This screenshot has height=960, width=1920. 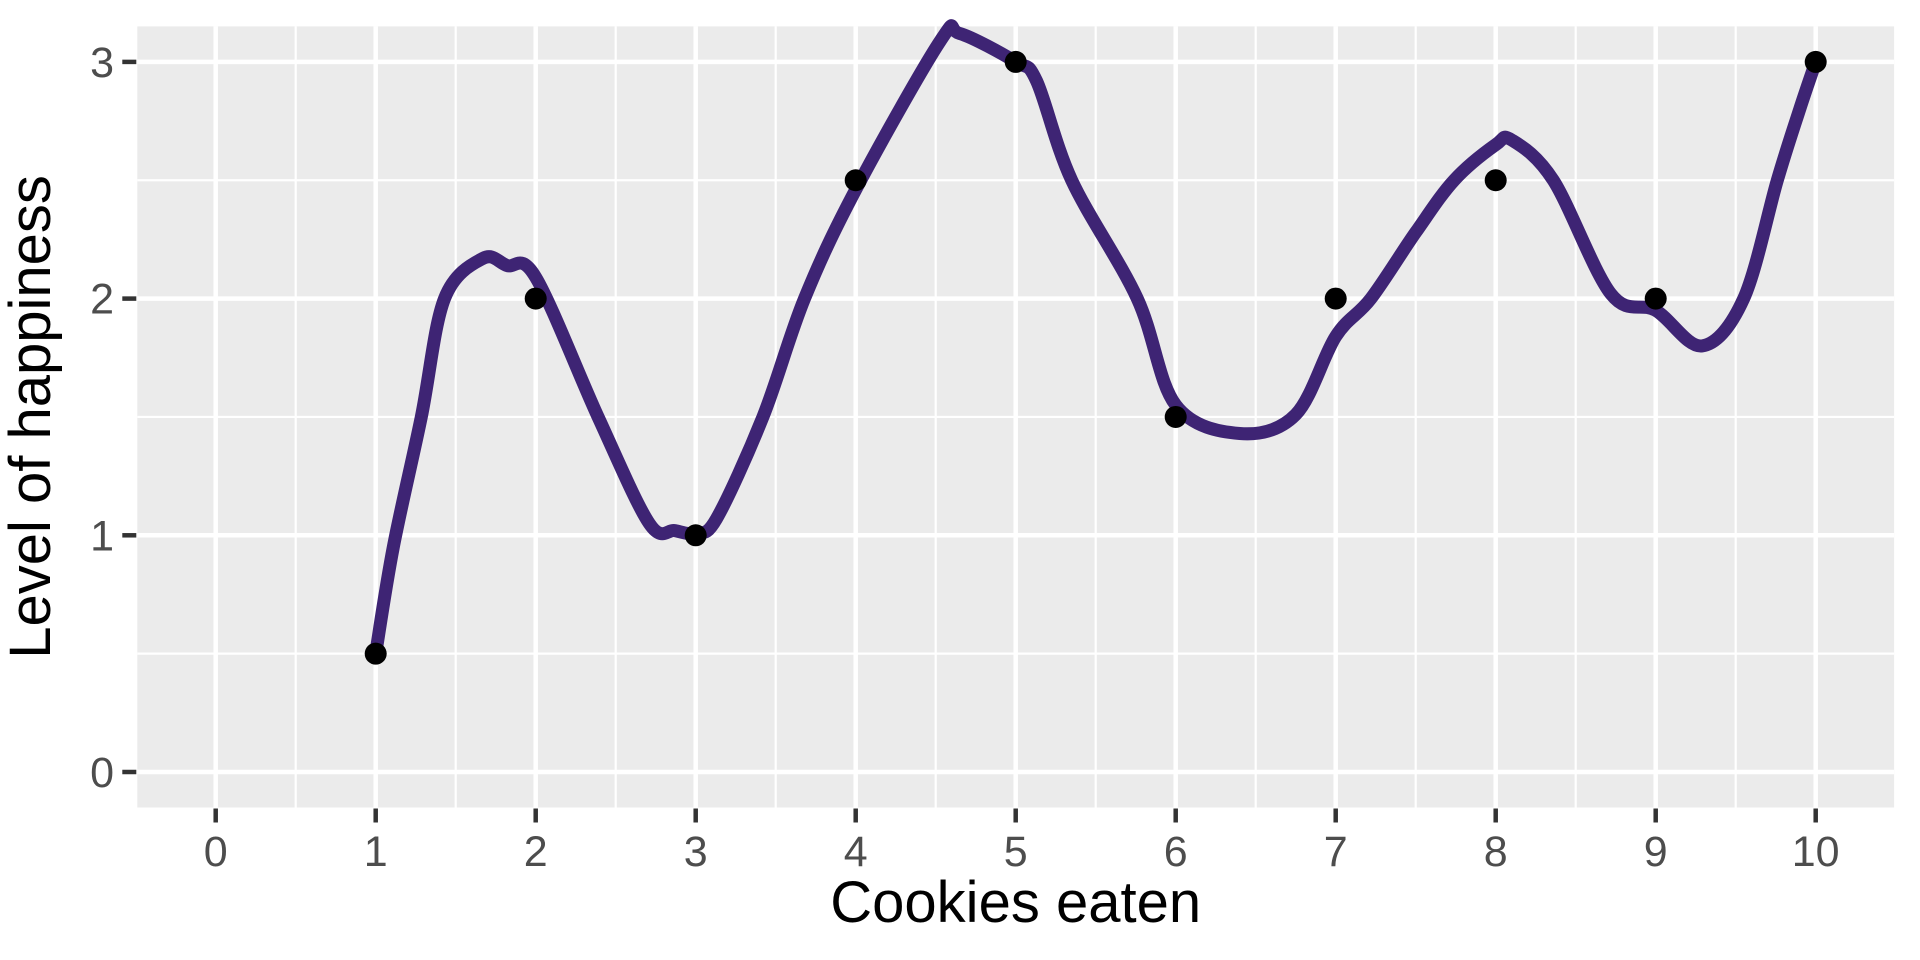 What do you see at coordinates (696, 852) in the screenshot?
I see `x-tick-label: 3` at bounding box center [696, 852].